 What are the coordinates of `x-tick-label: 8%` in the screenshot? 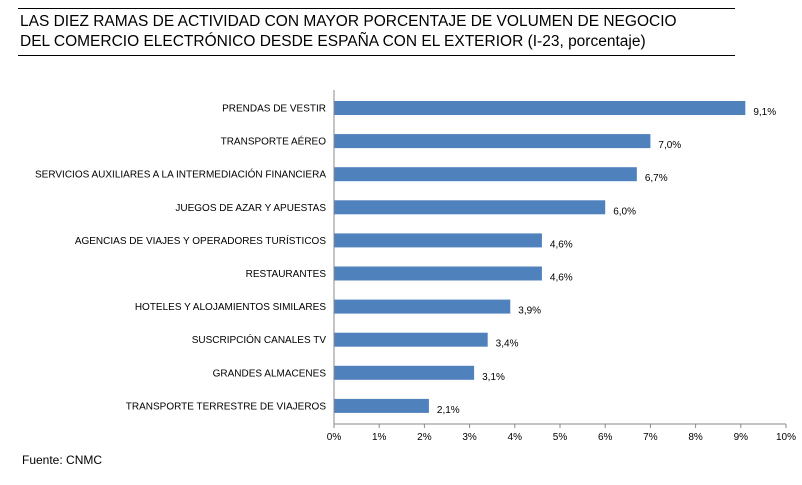 It's located at (695, 437).